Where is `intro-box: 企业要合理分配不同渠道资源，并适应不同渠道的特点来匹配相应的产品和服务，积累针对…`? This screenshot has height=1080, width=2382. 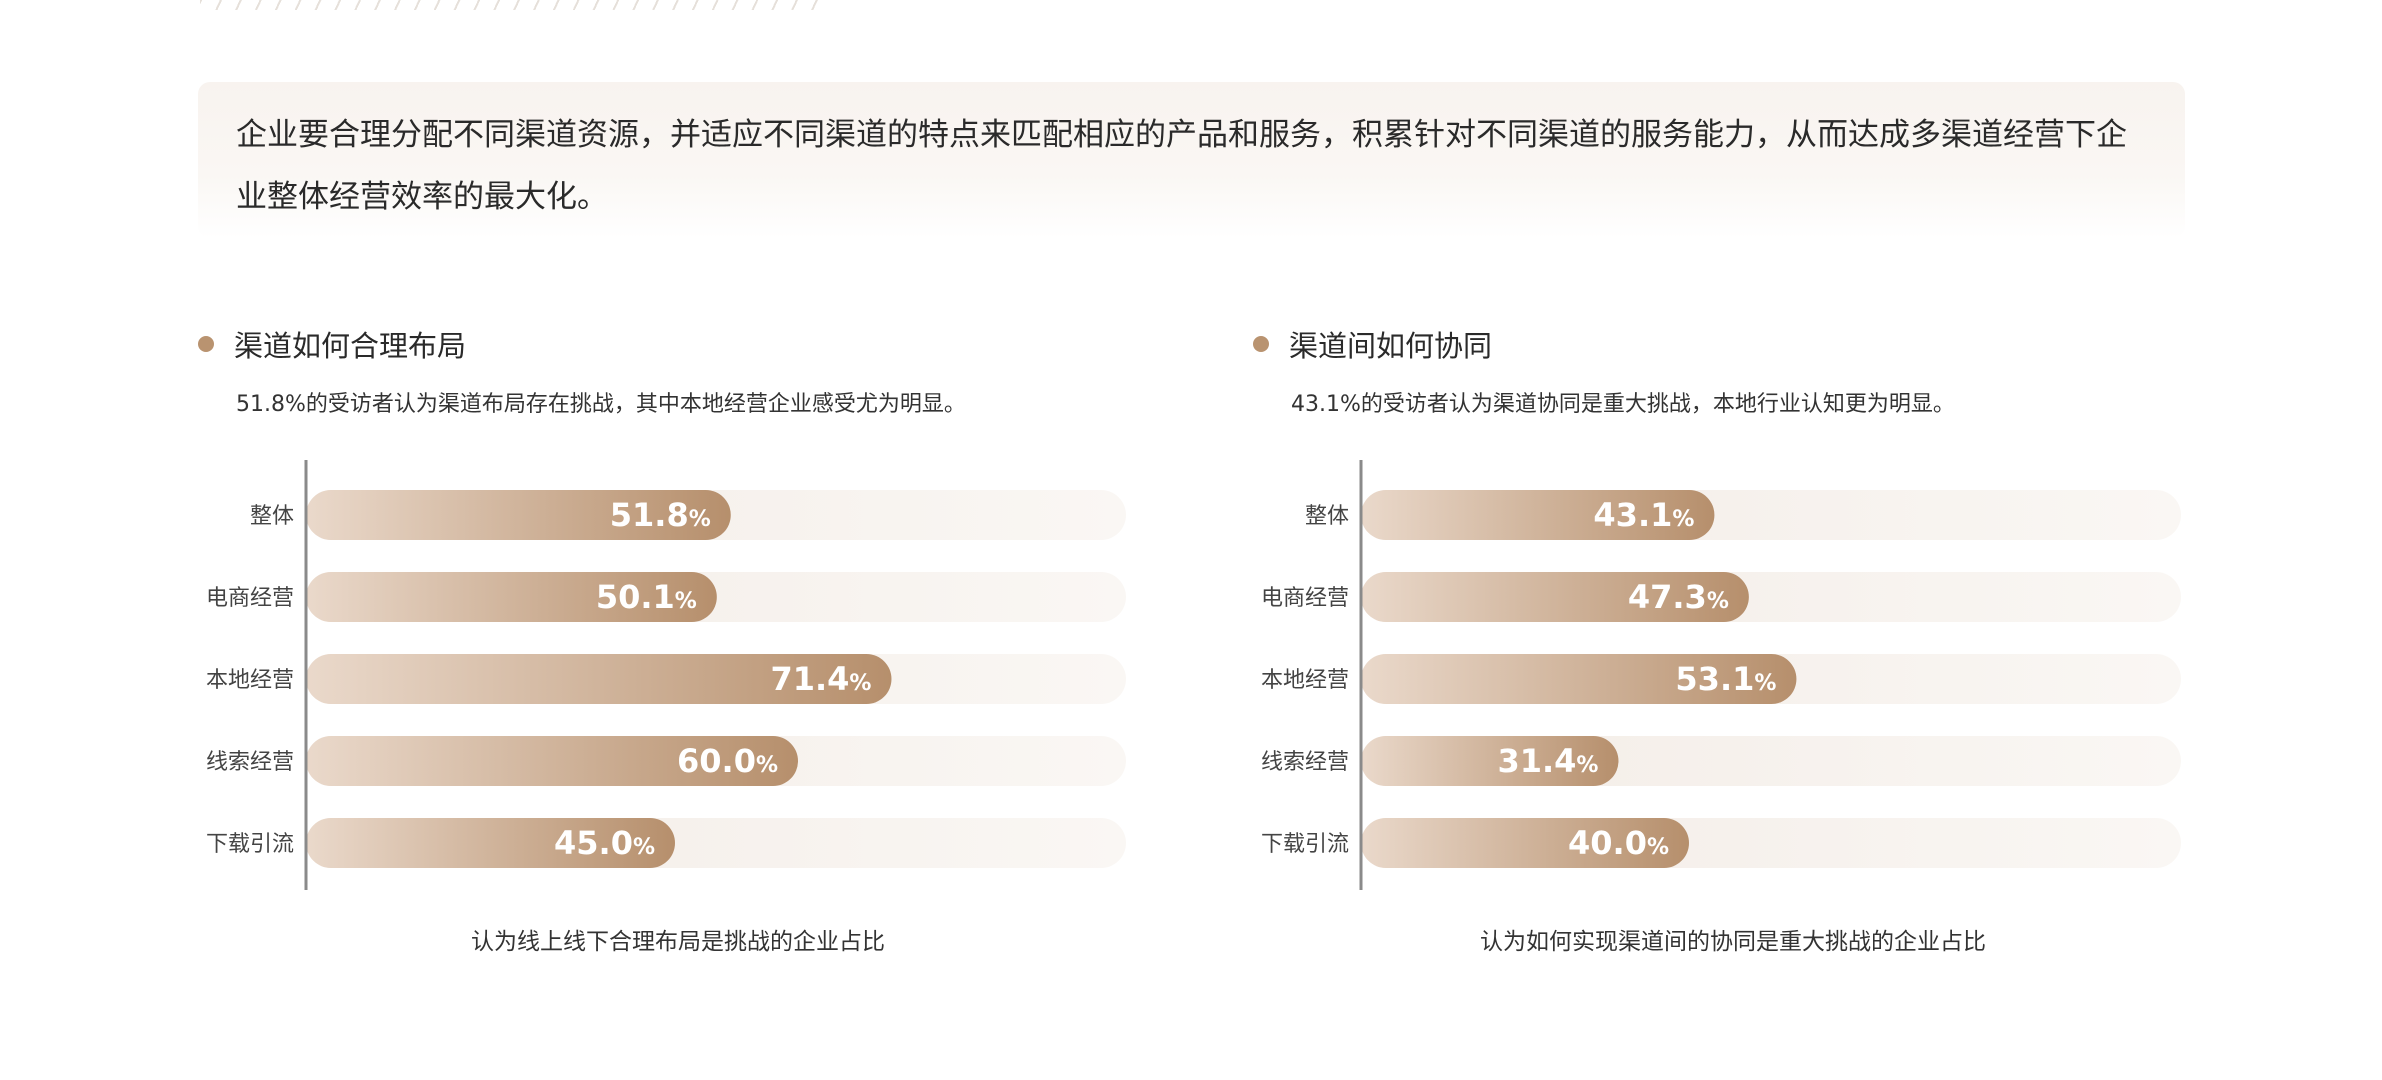 intro-box: 企业要合理分配不同渠道资源，并适应不同渠道的特点来匹配相应的产品和服务，积累针对… is located at coordinates (1191, 160).